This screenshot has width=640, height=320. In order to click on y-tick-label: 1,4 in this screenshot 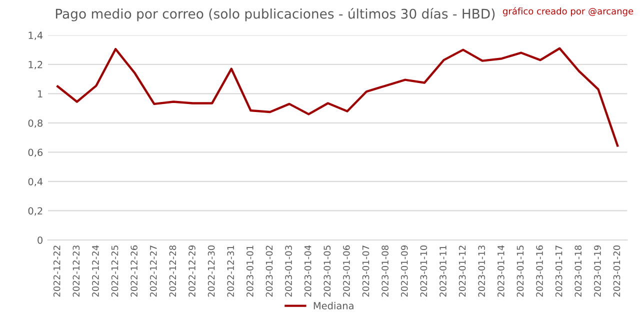, I will do `click(35, 36)`.